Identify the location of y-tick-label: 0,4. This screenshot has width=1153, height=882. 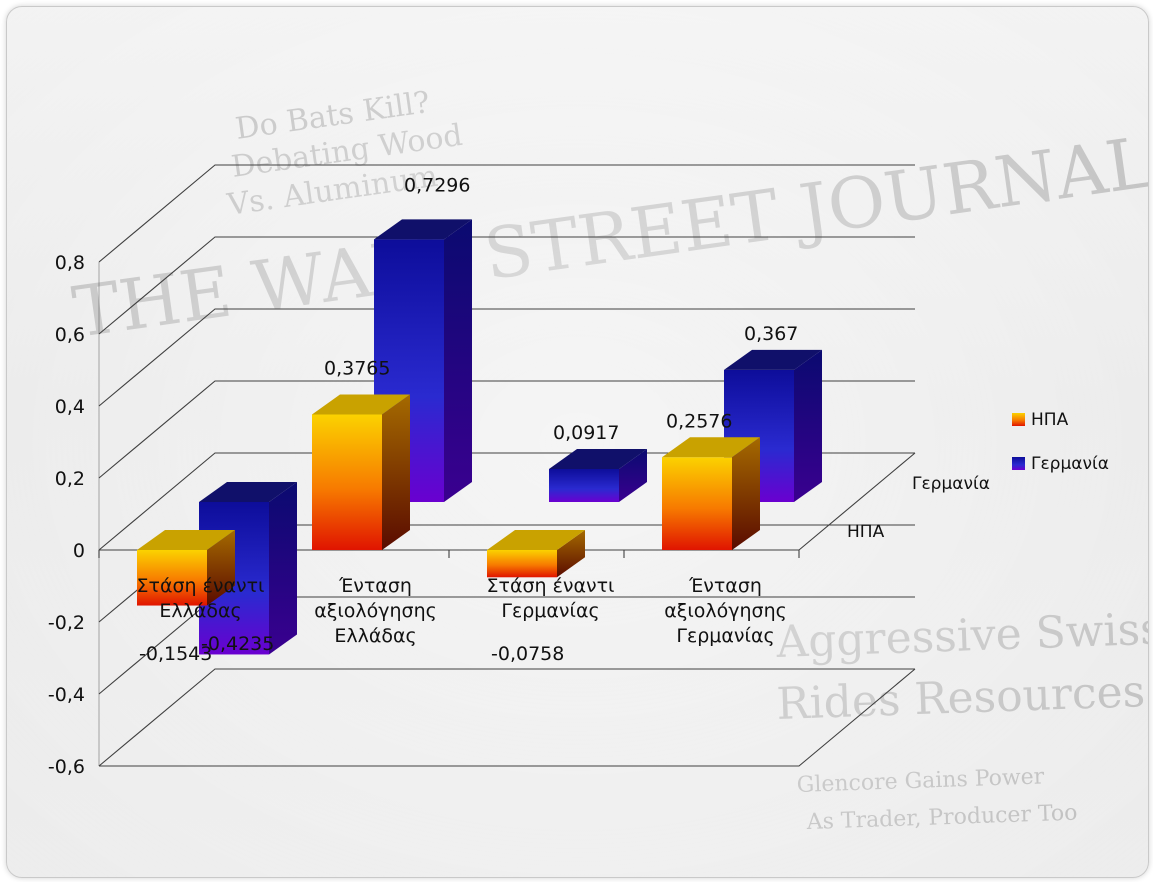
(70, 407).